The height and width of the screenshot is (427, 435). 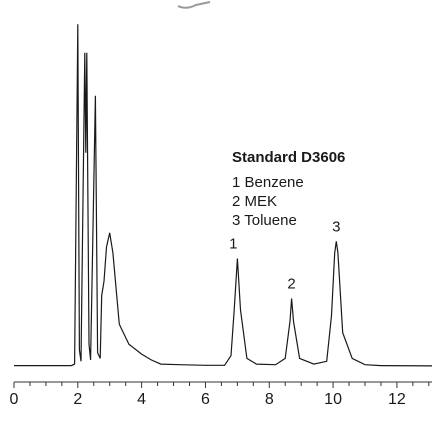 I want to click on x-axis-ticks, so click(x=221, y=385).